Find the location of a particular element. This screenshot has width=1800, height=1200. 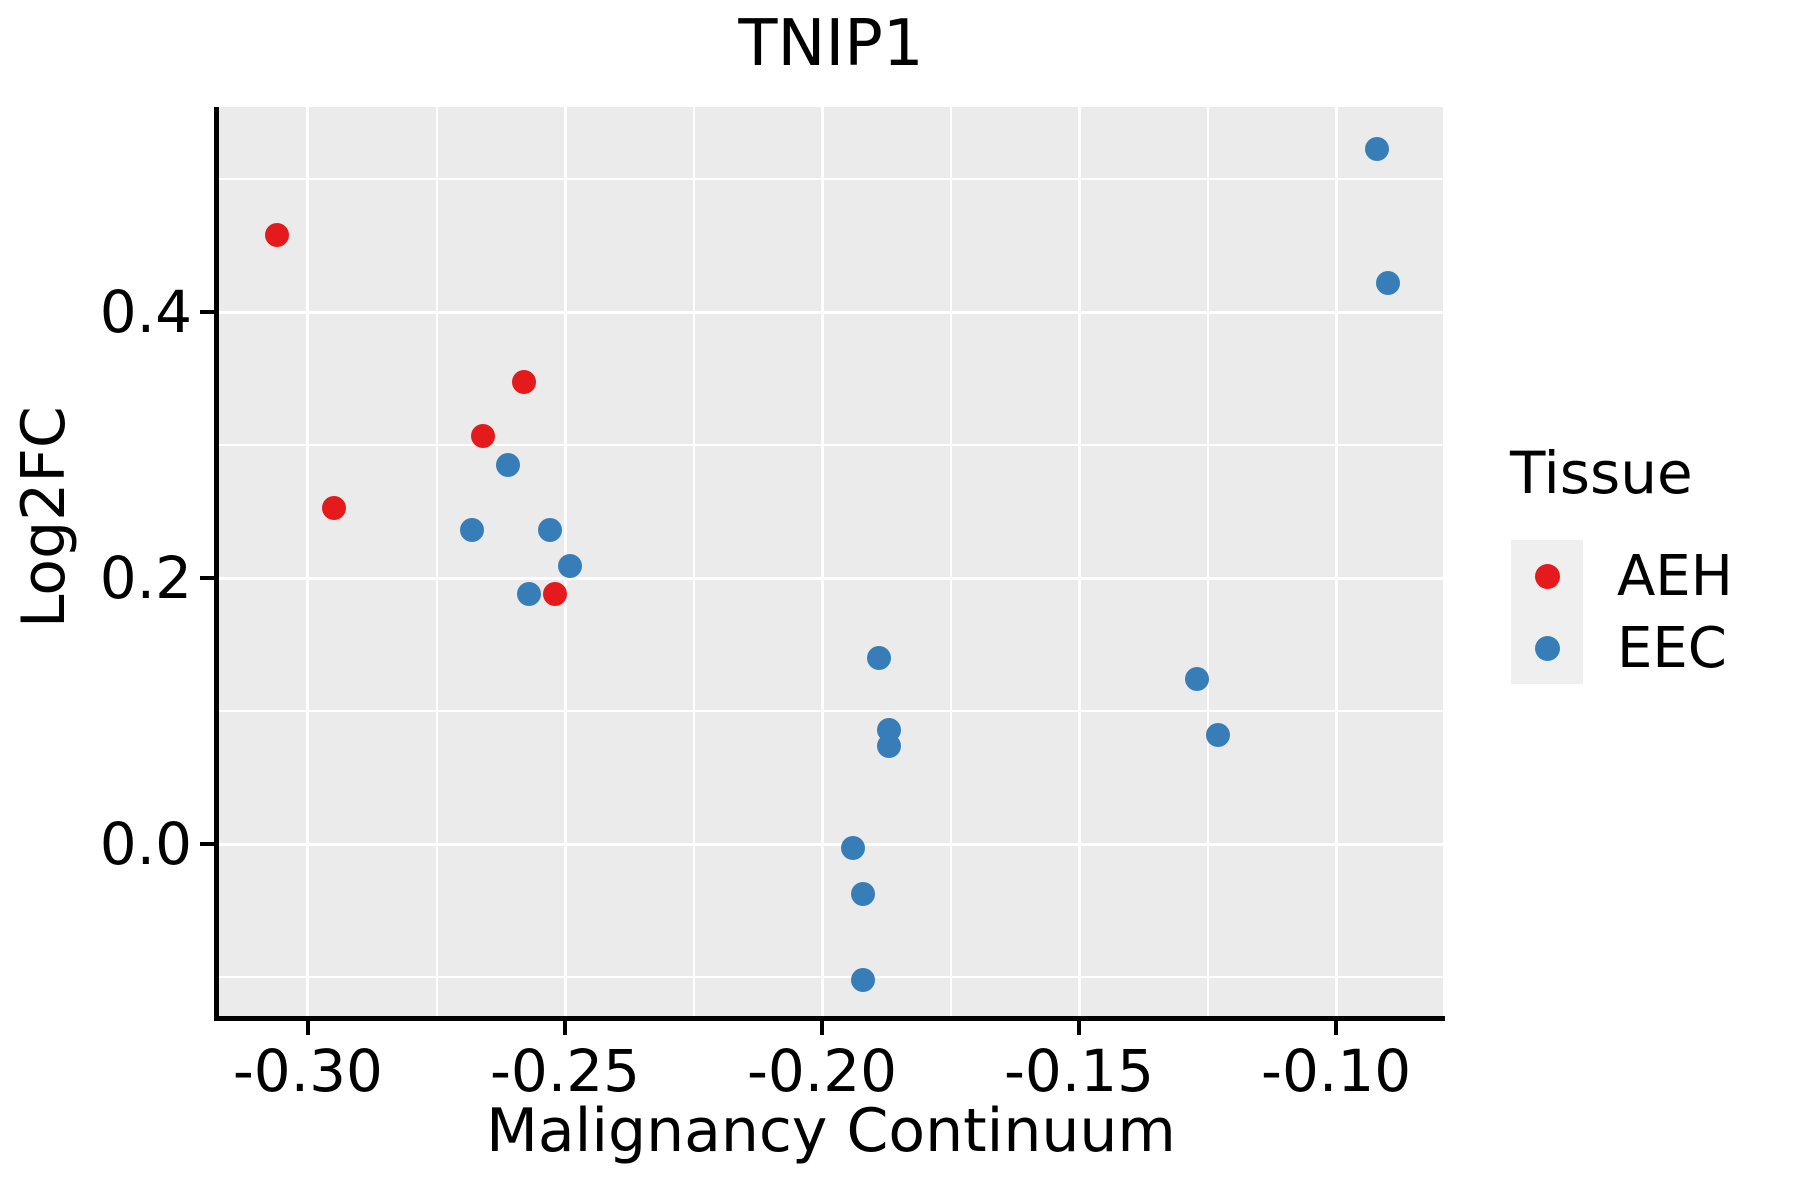

legend-items: AEH EEC is located at coordinates (1622, 612).